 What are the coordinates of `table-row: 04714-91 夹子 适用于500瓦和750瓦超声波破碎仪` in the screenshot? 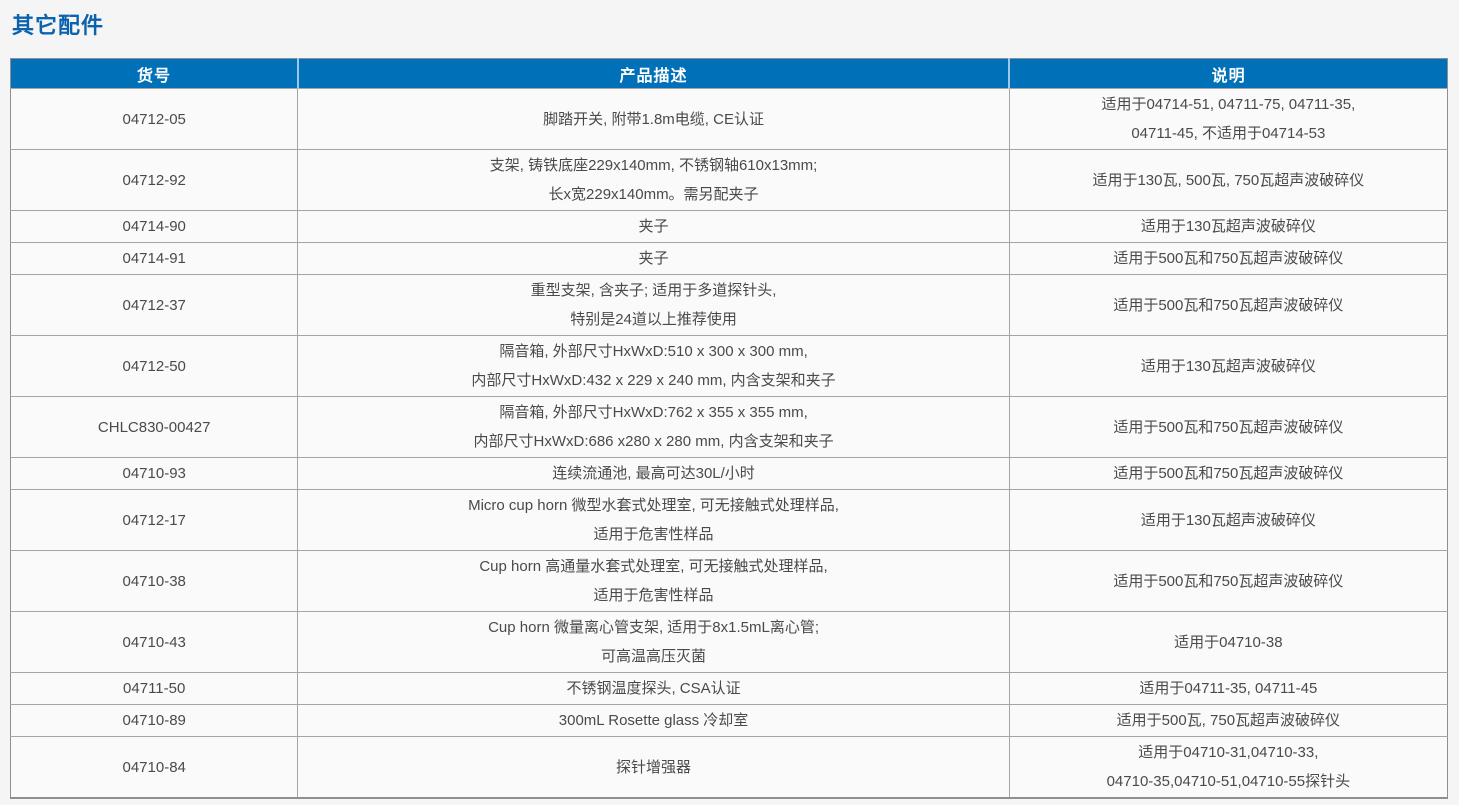 It's located at (729, 258).